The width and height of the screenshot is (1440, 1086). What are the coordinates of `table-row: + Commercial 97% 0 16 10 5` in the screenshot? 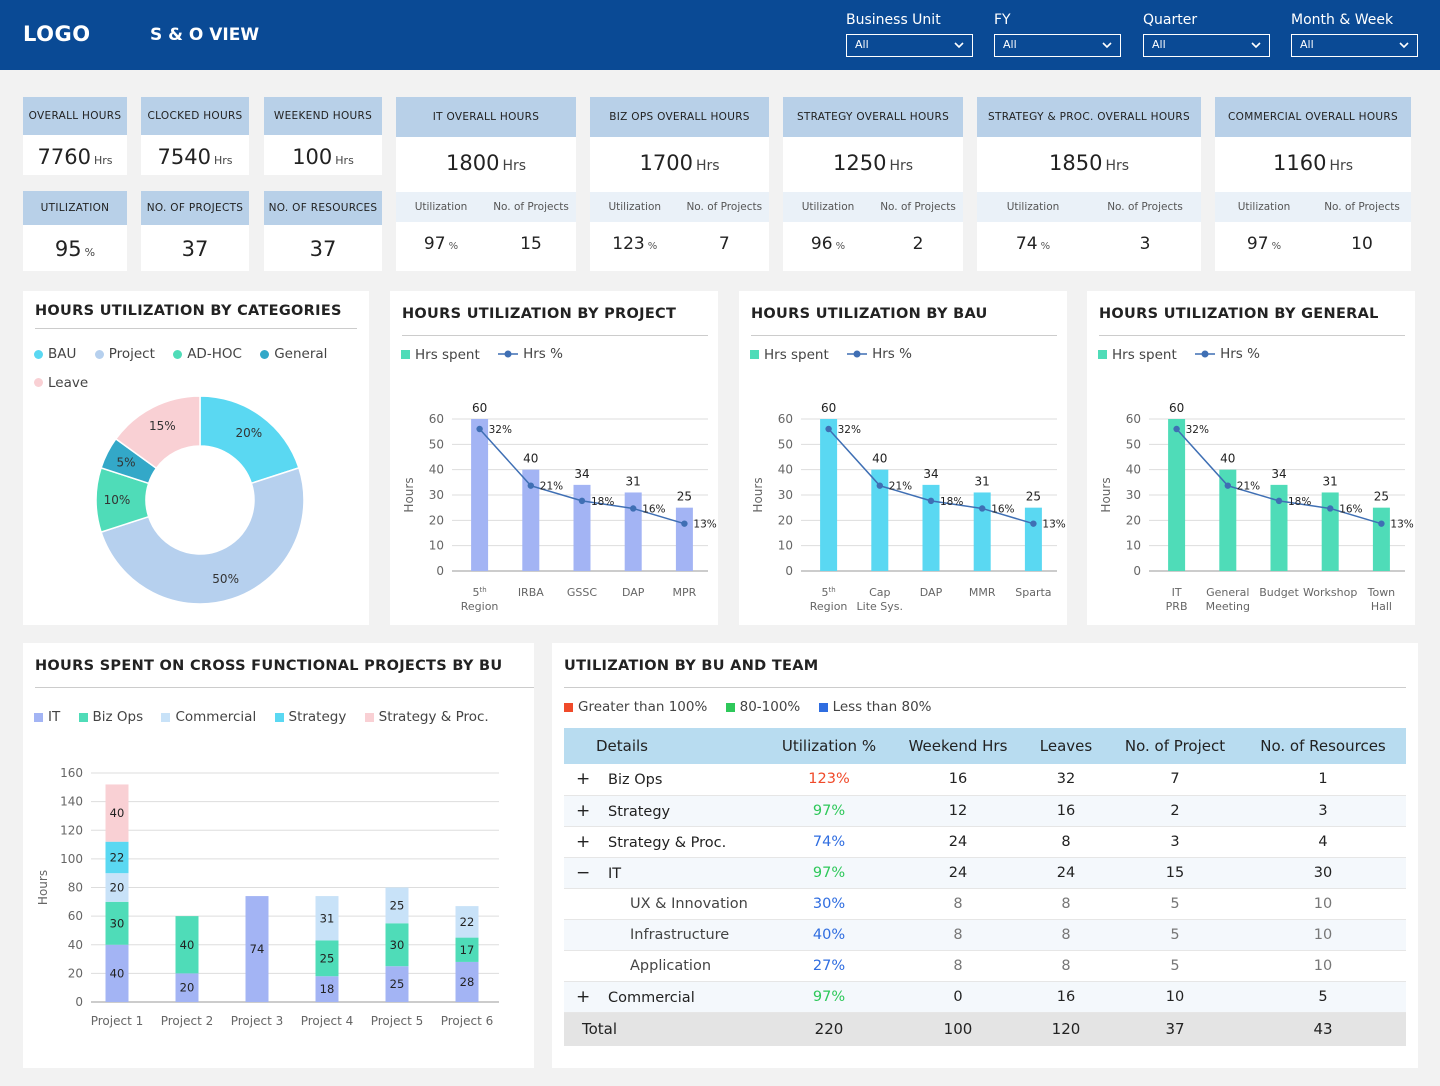 It's located at (985, 997).